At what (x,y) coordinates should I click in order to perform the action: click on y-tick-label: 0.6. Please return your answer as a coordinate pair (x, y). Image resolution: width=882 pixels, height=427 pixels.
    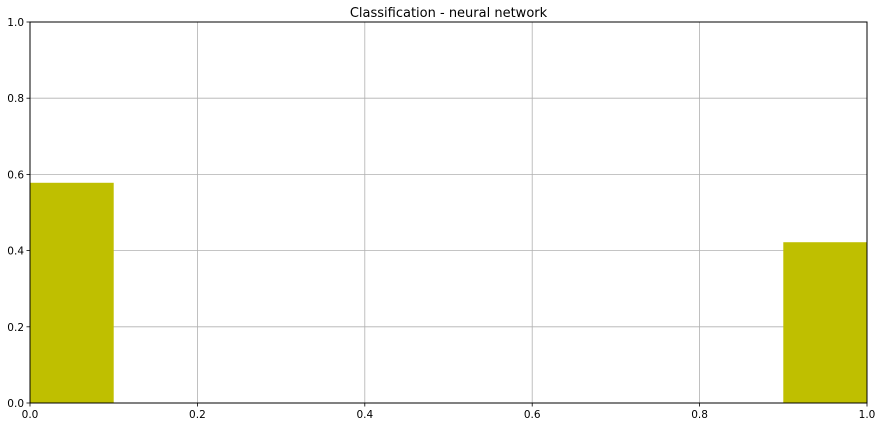
    Looking at the image, I should click on (15, 175).